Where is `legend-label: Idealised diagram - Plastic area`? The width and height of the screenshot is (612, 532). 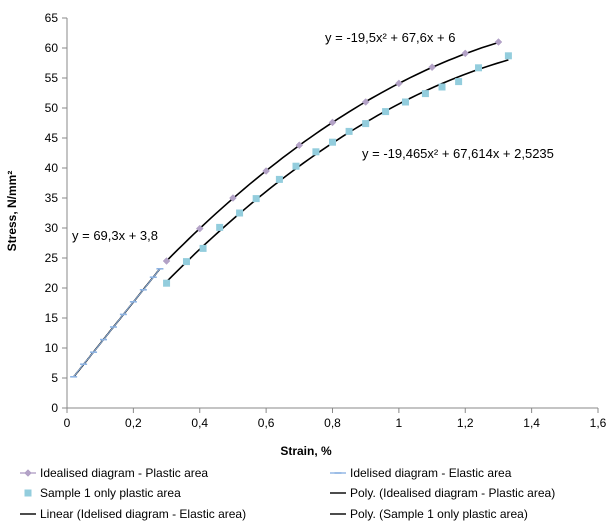 legend-label: Idealised diagram - Plastic area is located at coordinates (124, 473).